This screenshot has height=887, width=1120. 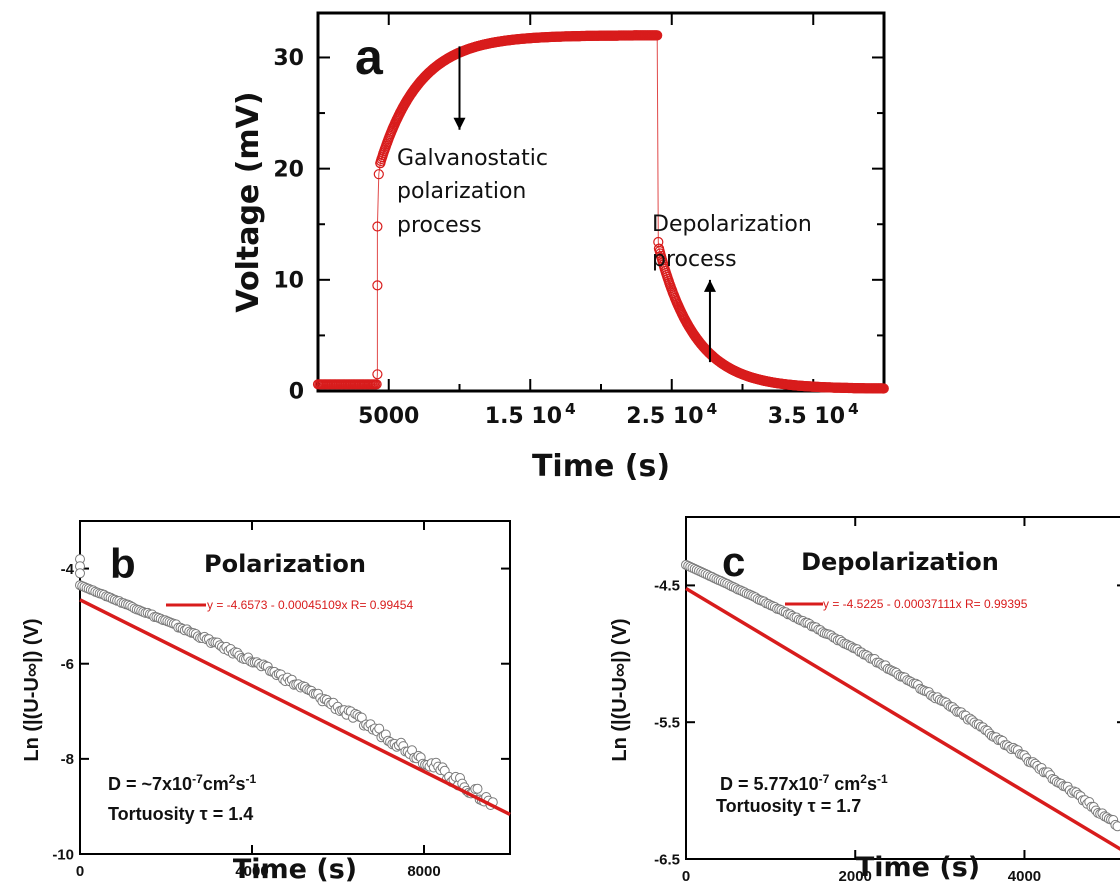 What do you see at coordinates (388, 416) in the screenshot?
I see `panel-a-xtick-label-0: 5000` at bounding box center [388, 416].